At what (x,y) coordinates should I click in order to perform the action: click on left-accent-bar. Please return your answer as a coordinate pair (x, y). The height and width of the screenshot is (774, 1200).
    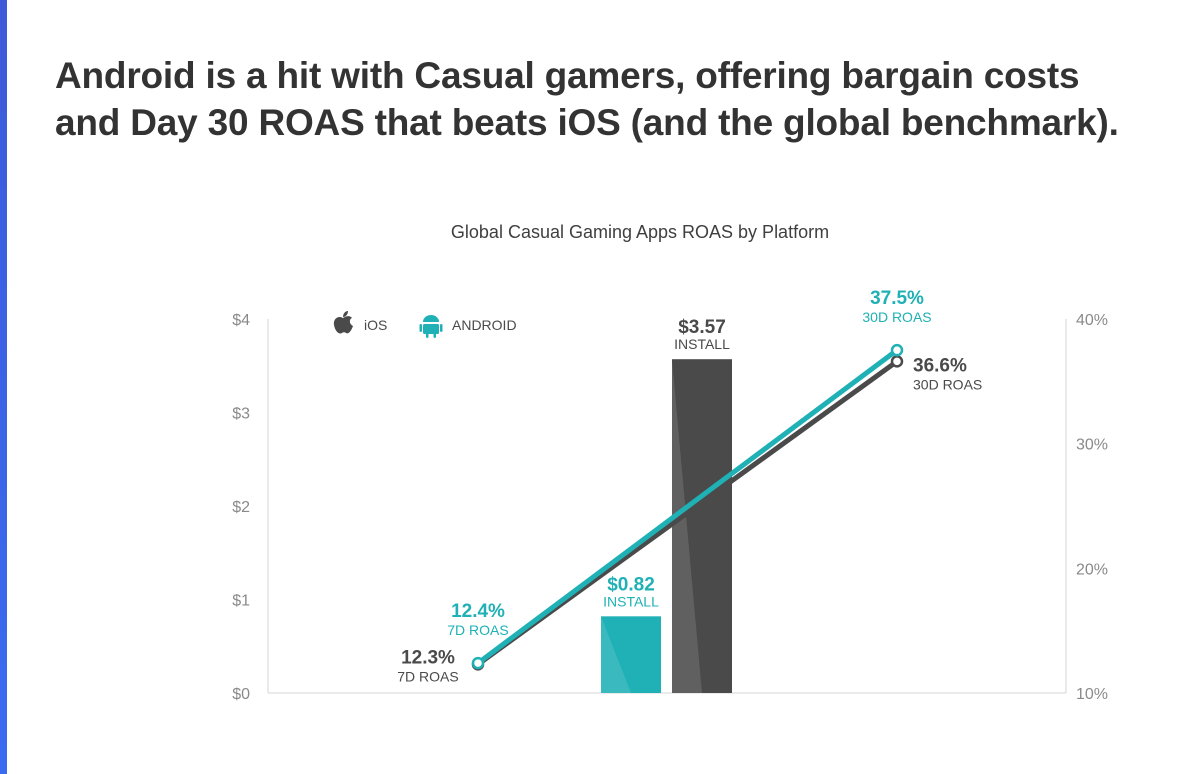
    Looking at the image, I should click on (3, 387).